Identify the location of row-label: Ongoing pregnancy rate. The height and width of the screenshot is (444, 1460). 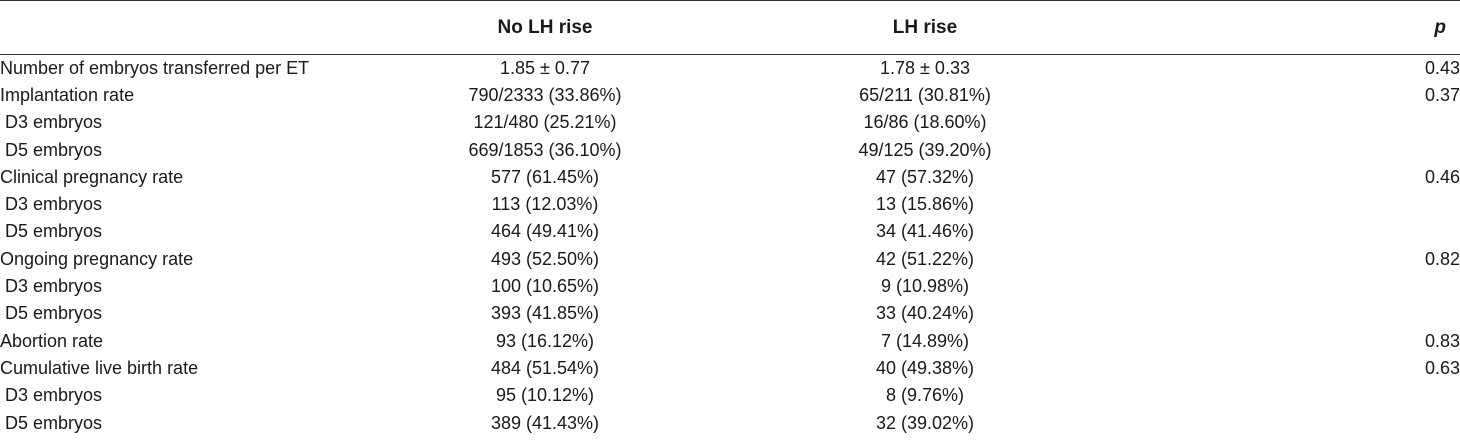
(97, 258).